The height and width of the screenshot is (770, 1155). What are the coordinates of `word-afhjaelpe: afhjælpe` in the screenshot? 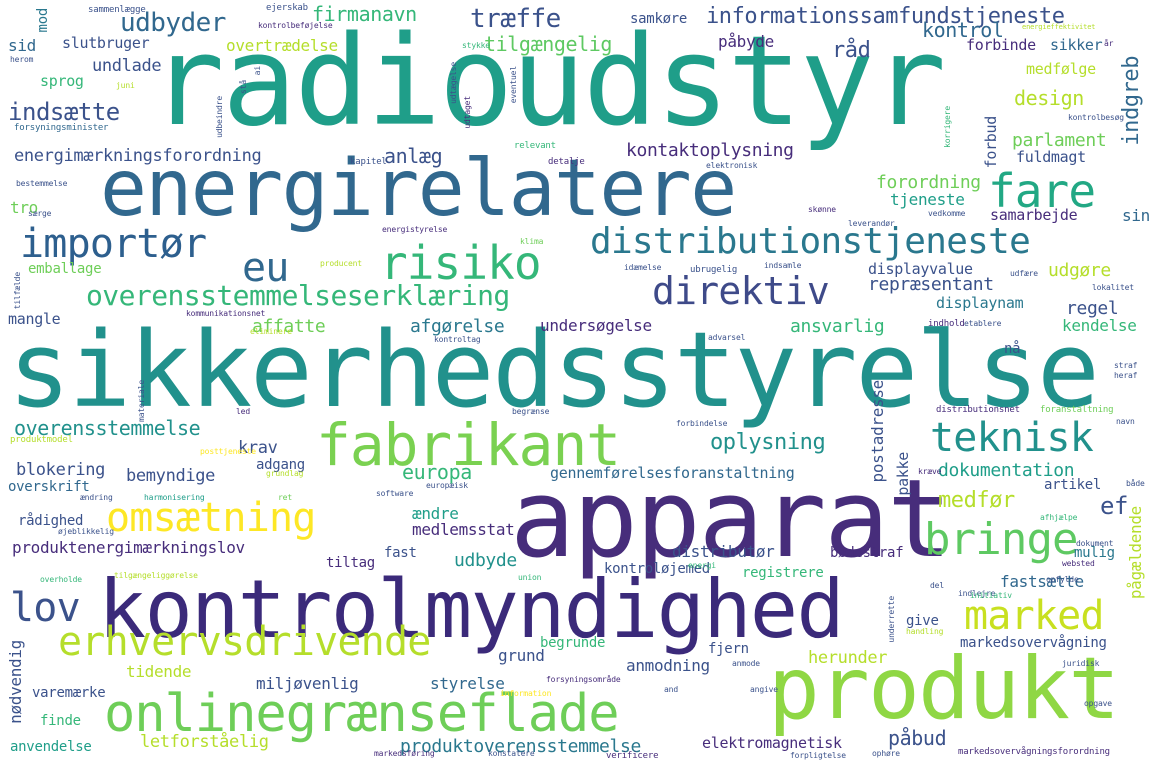 It's located at (1059, 517).